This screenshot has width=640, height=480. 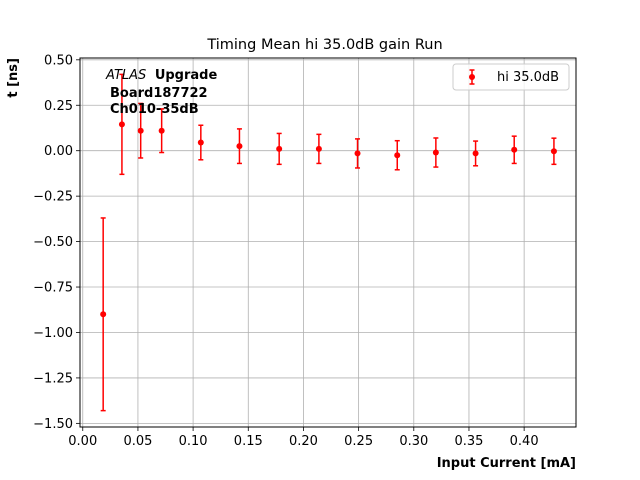 What do you see at coordinates (472, 77) in the screenshot?
I see `legend-marker` at bounding box center [472, 77].